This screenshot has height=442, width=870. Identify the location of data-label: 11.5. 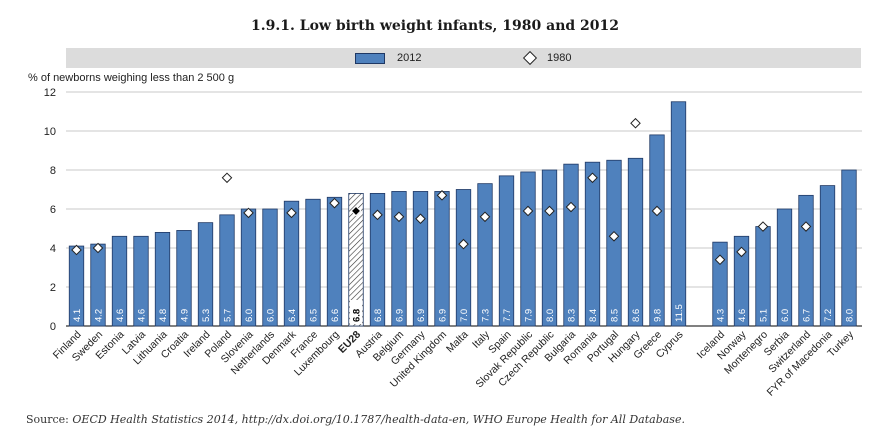
(679, 313).